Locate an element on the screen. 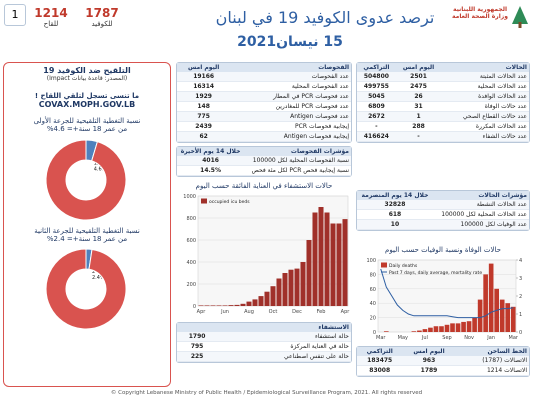 The image size is (533, 400). value-cell: 1790 is located at coordinates (197, 337).